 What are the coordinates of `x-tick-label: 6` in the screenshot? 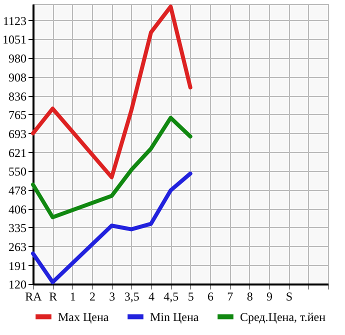 It's located at (211, 297).